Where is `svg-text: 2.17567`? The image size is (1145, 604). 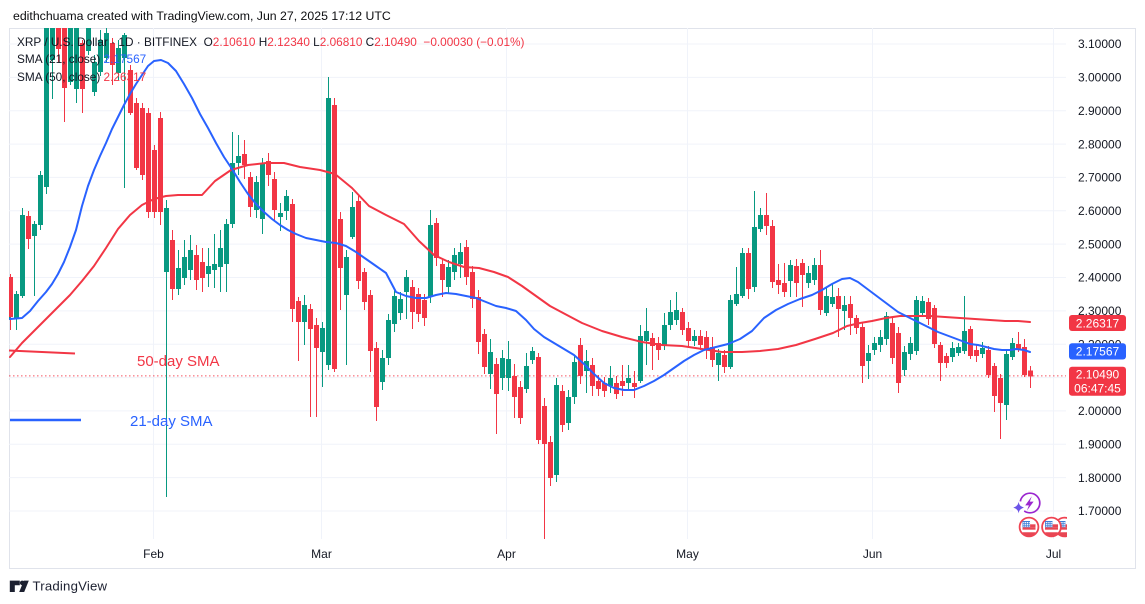 svg-text: 2.17567 is located at coordinates (1098, 352).